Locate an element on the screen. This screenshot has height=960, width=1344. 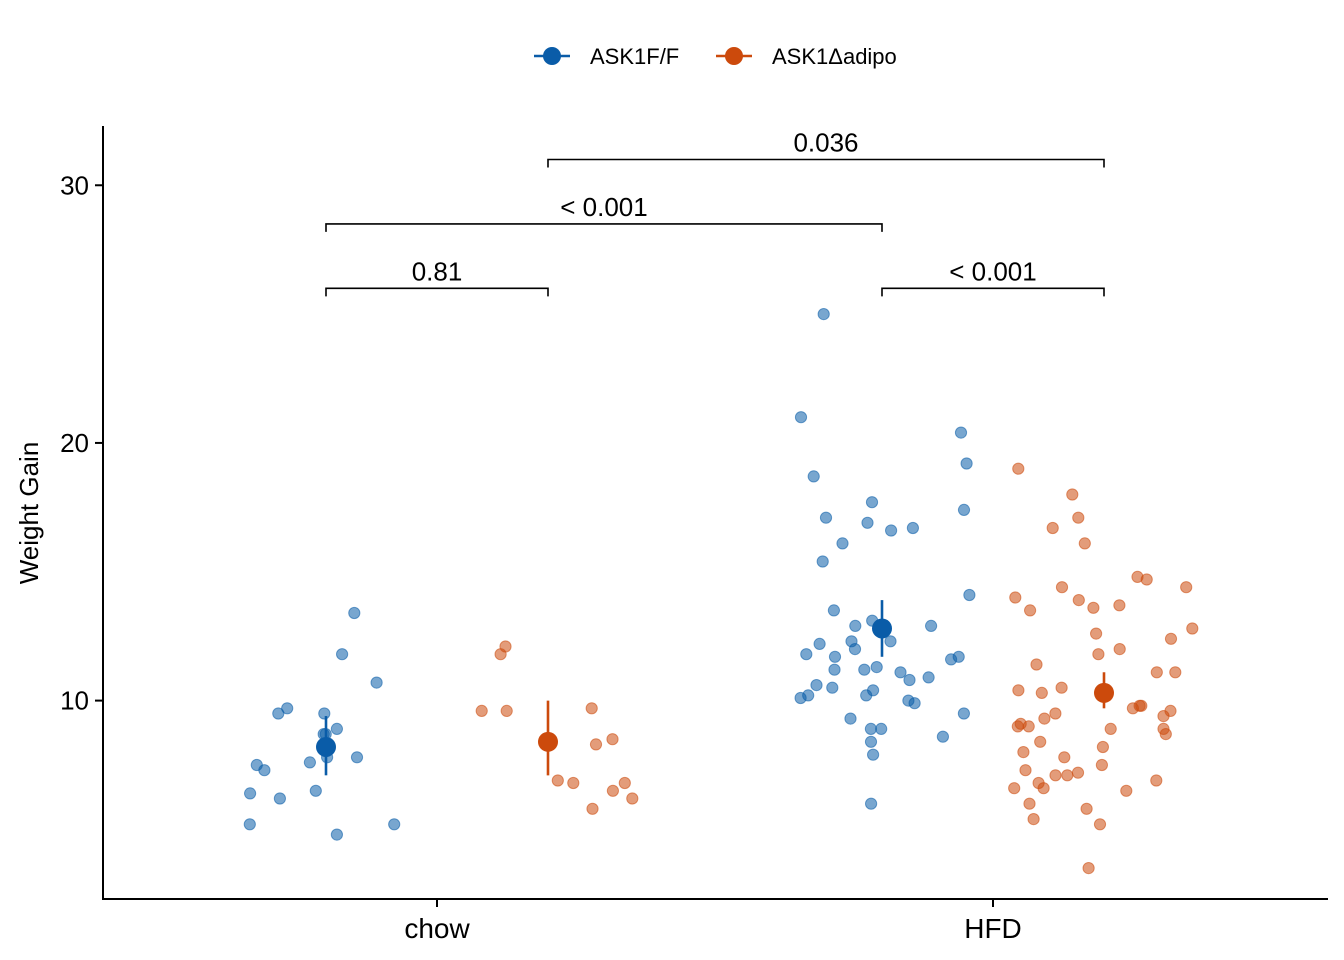
summary-marks is located at coordinates (715, 688).